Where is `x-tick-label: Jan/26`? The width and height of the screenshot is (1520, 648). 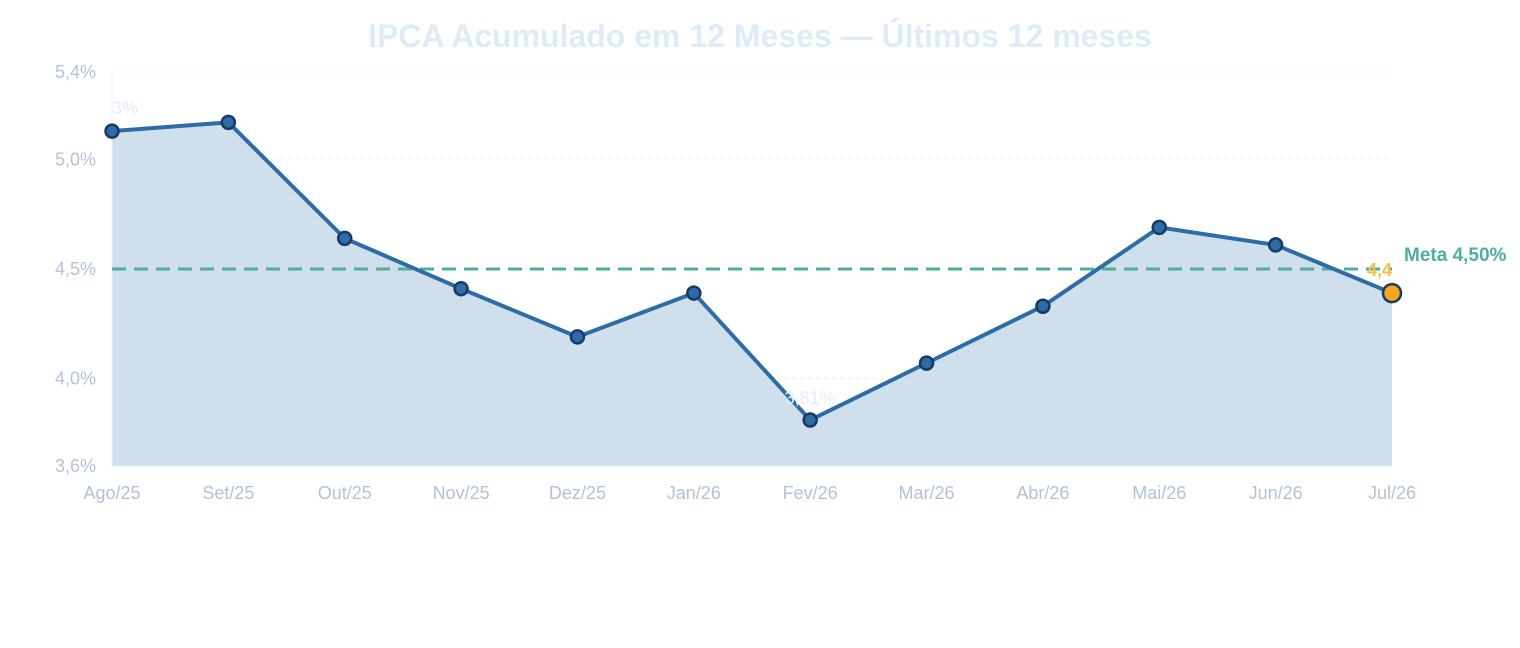
x-tick-label: Jan/26 is located at coordinates (694, 493).